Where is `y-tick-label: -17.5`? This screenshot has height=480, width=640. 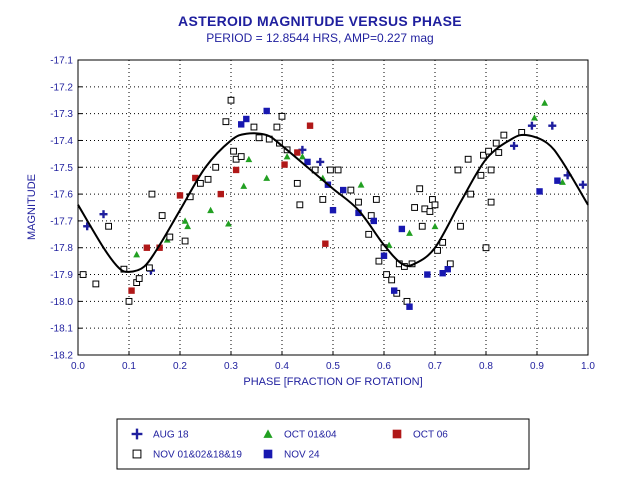 y-tick-label: -17.5 is located at coordinates (61, 168).